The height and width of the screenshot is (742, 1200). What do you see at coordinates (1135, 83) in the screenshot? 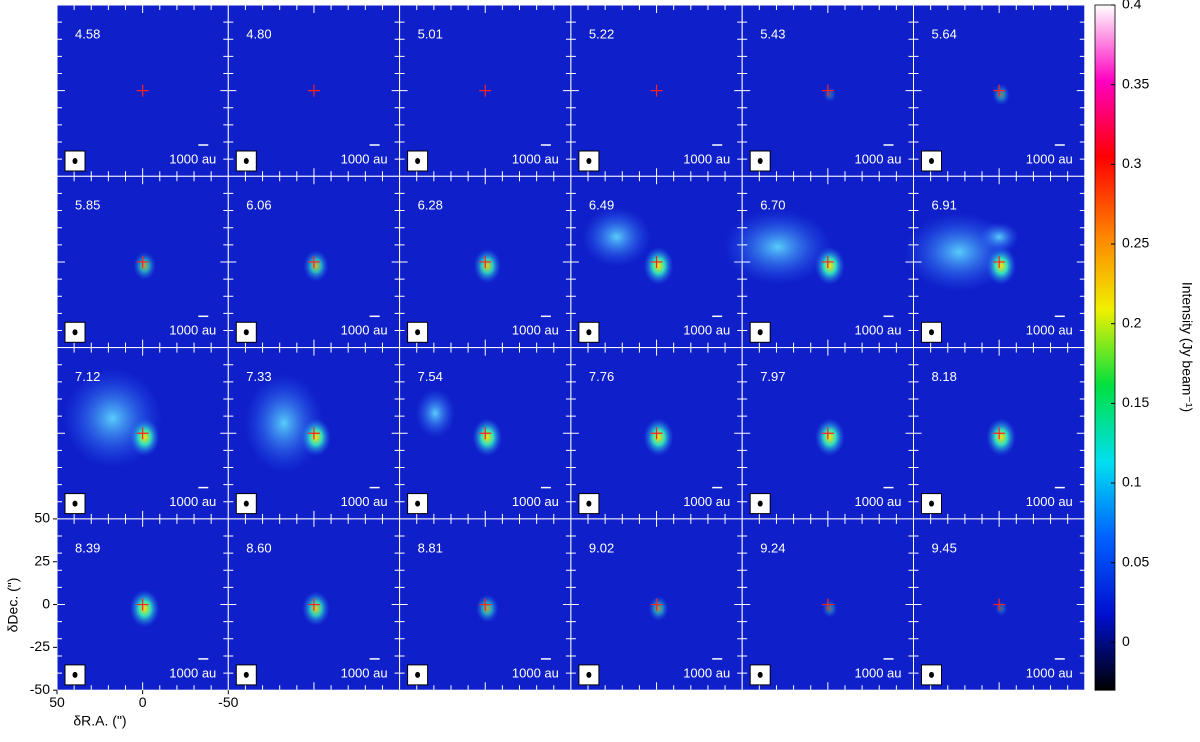
I see `colorbar-tick-label: 0.35` at bounding box center [1135, 83].